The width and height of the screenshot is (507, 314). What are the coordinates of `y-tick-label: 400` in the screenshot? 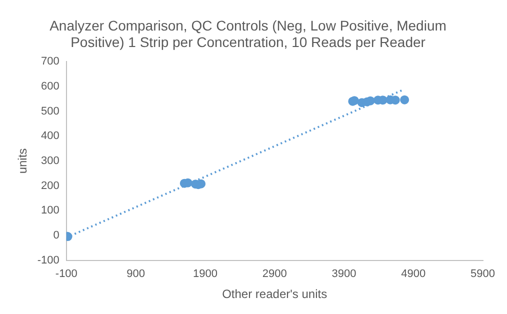 It's located at (50, 136).